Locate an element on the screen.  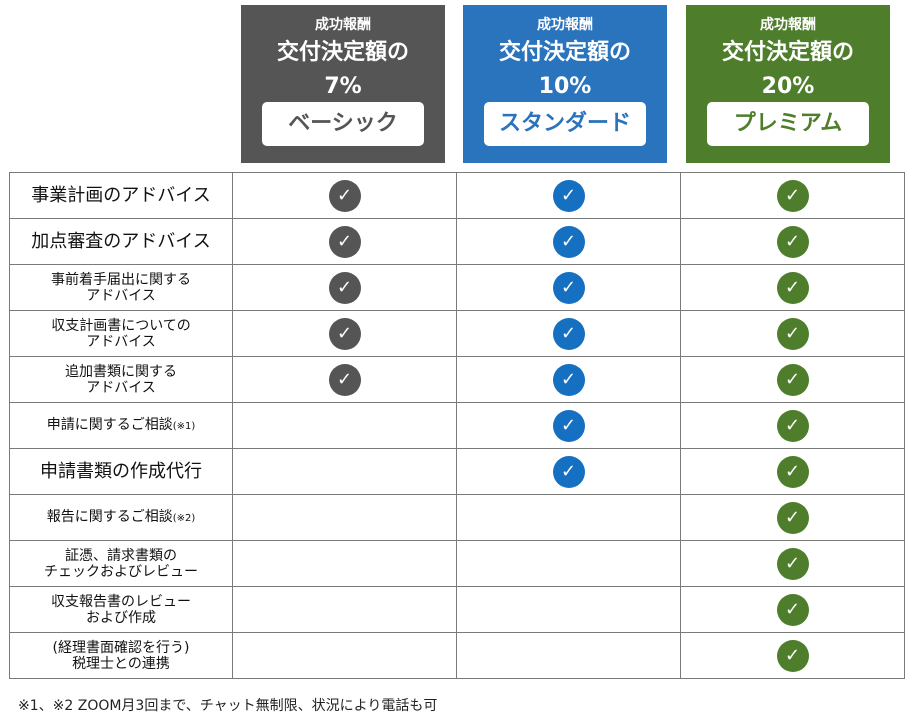
feature-label-line1: 事業計画のアドバイス is located at coordinates (121, 195).